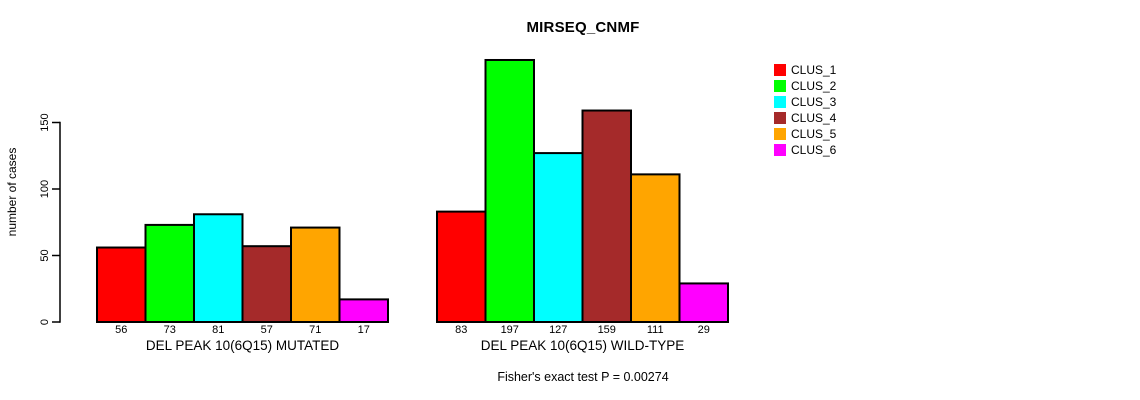 The image size is (1140, 400). What do you see at coordinates (218, 268) in the screenshot?
I see `bar-clus_3-group1` at bounding box center [218, 268].